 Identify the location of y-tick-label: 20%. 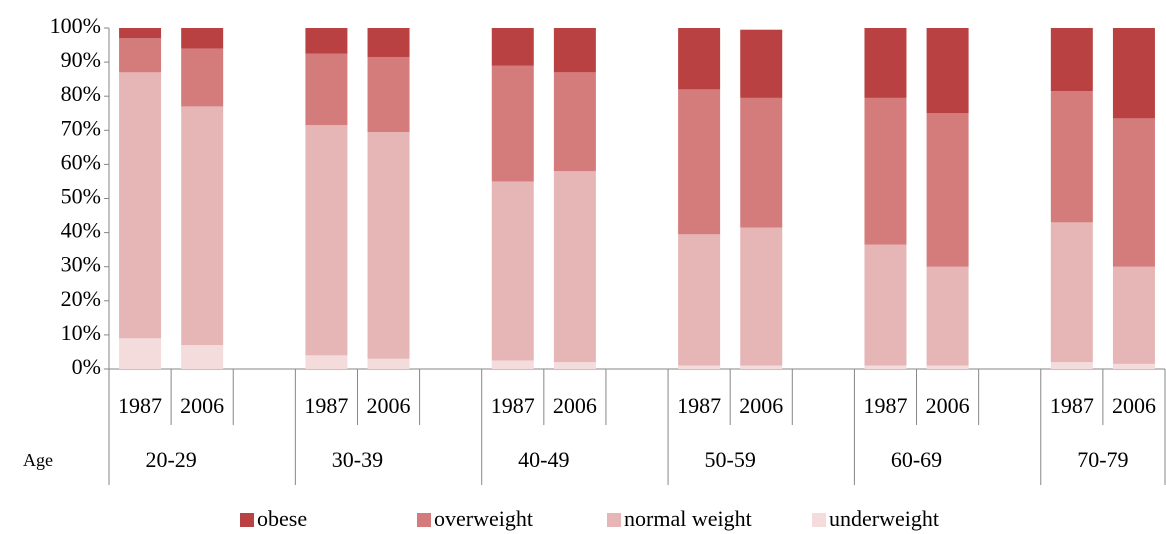
(81, 298).